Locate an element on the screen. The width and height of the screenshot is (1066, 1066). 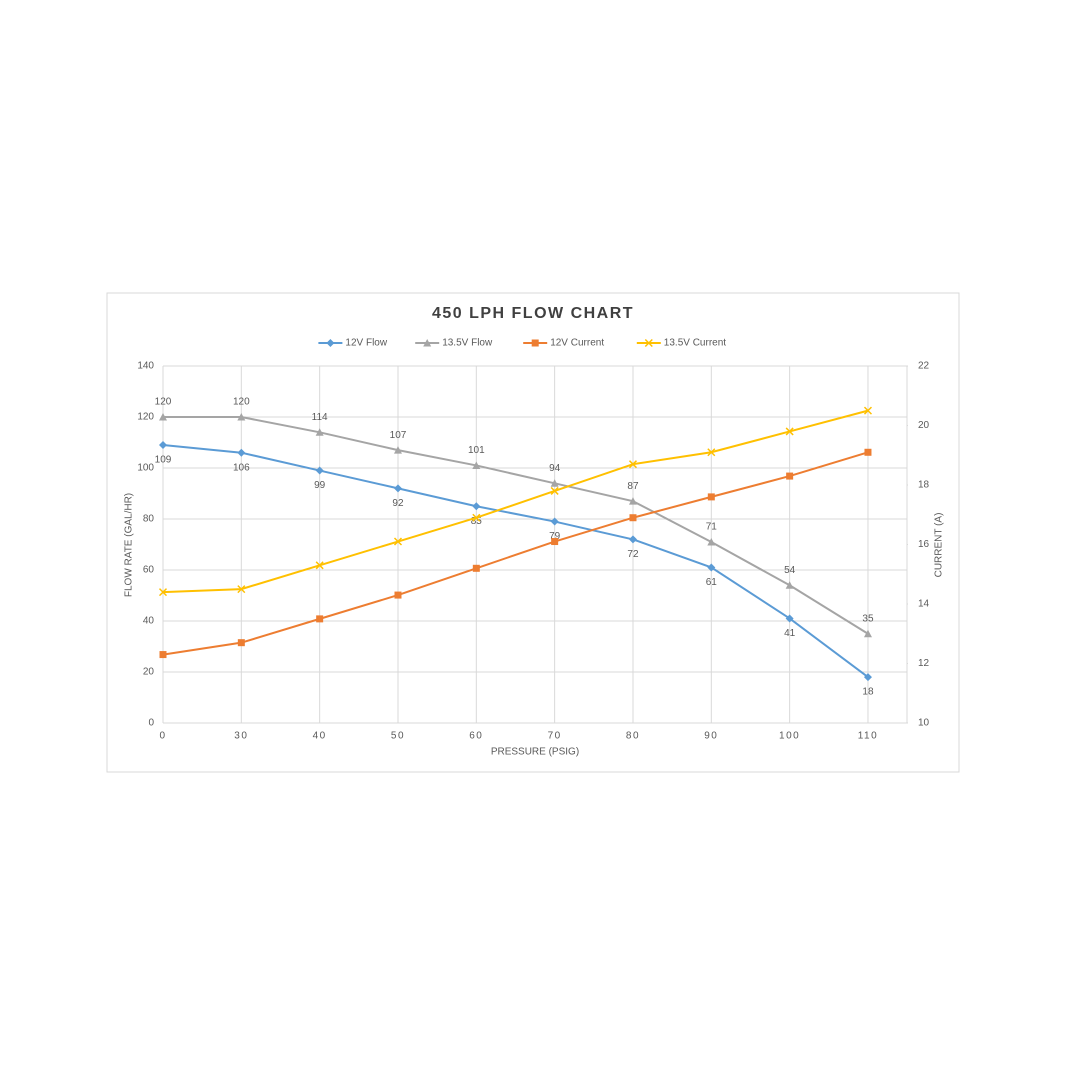
y2-tick-label: 16 is located at coordinates (924, 544).